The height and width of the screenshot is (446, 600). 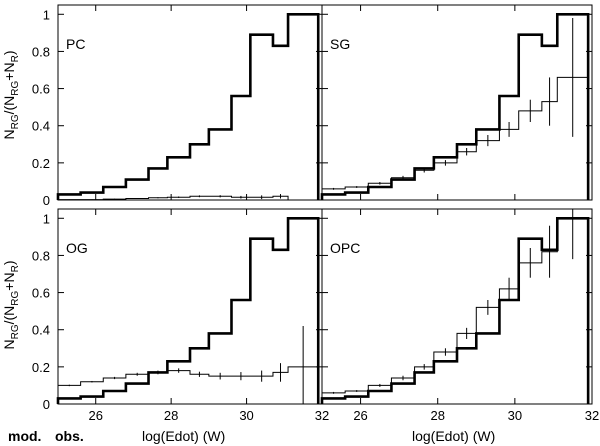 What do you see at coordinates (69, 436) in the screenshot?
I see `footer-obs-label: obs.` at bounding box center [69, 436].